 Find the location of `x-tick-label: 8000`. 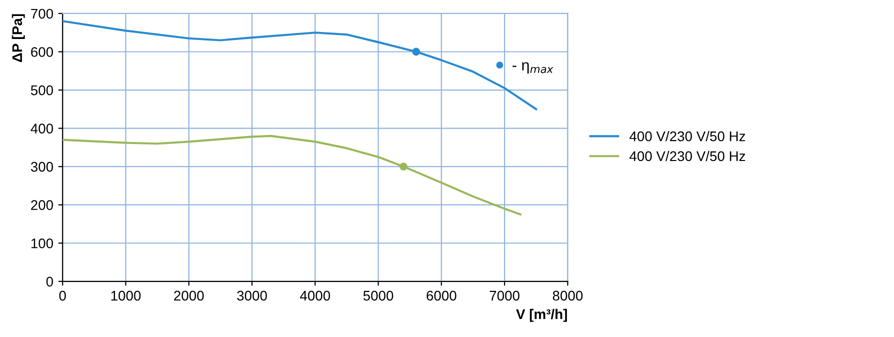

x-tick-label: 8000 is located at coordinates (567, 295).